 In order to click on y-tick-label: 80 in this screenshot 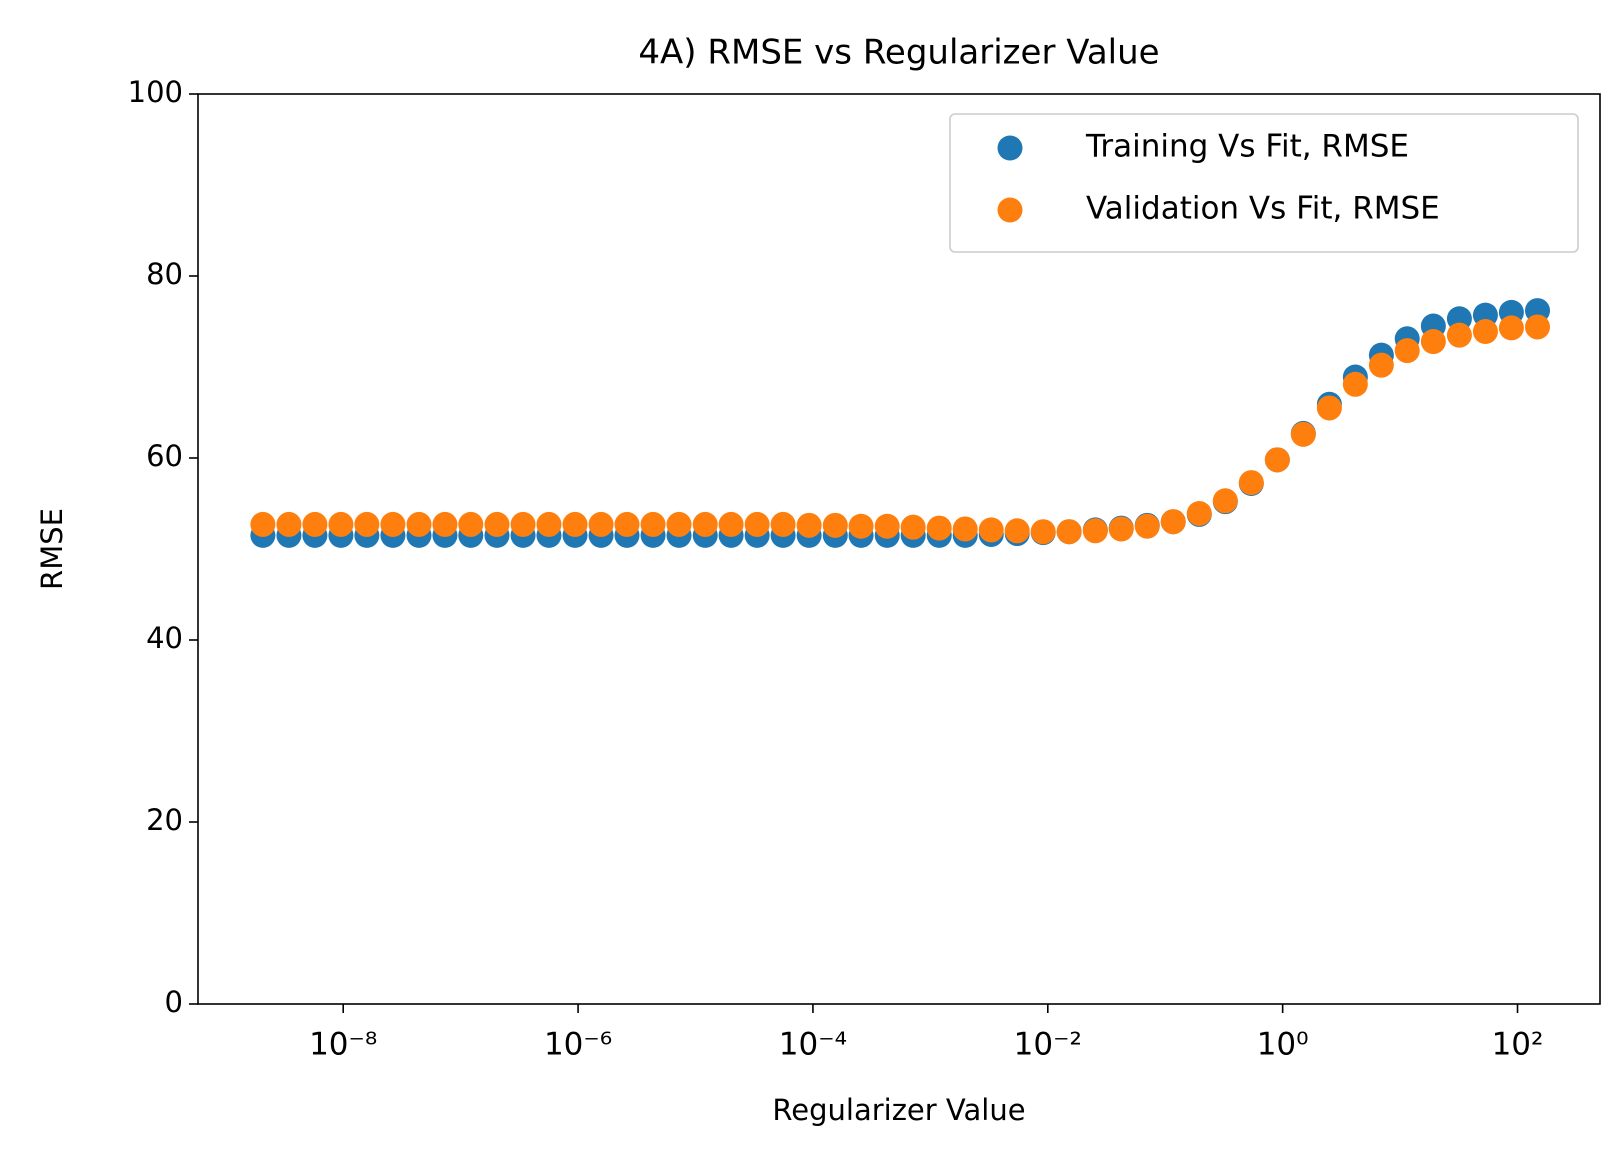, I will do `click(164, 274)`.